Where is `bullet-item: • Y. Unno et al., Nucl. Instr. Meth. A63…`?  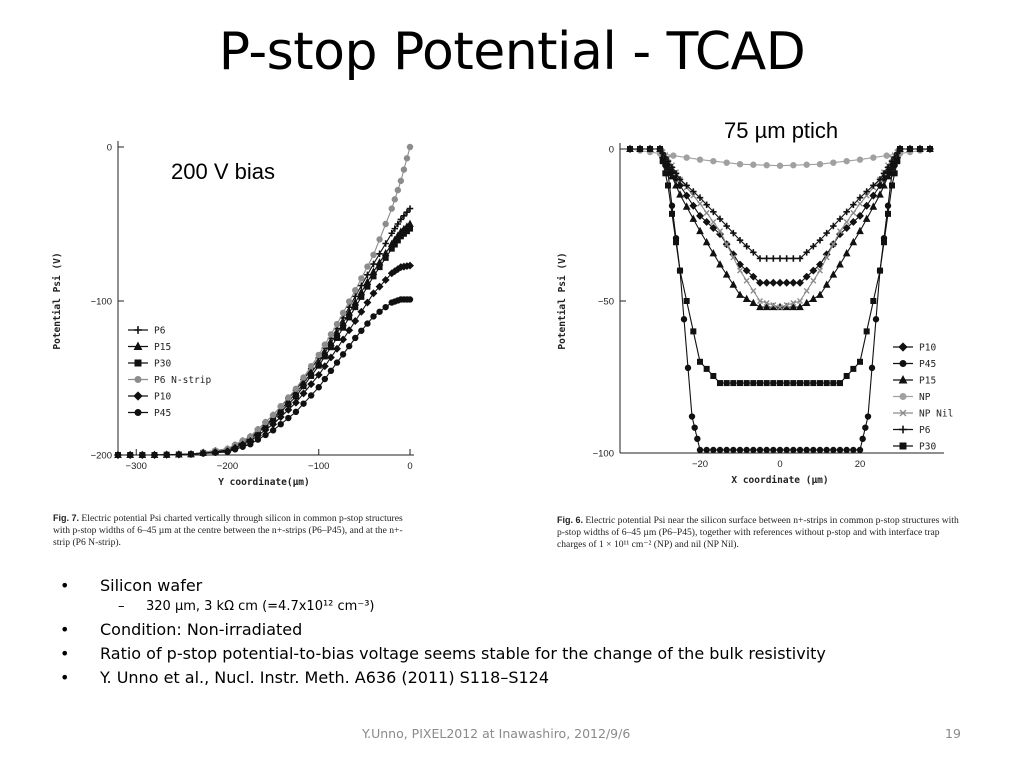 bullet-item: • Y. Unno et al., Nucl. Instr. Meth. A63… is located at coordinates (530, 678).